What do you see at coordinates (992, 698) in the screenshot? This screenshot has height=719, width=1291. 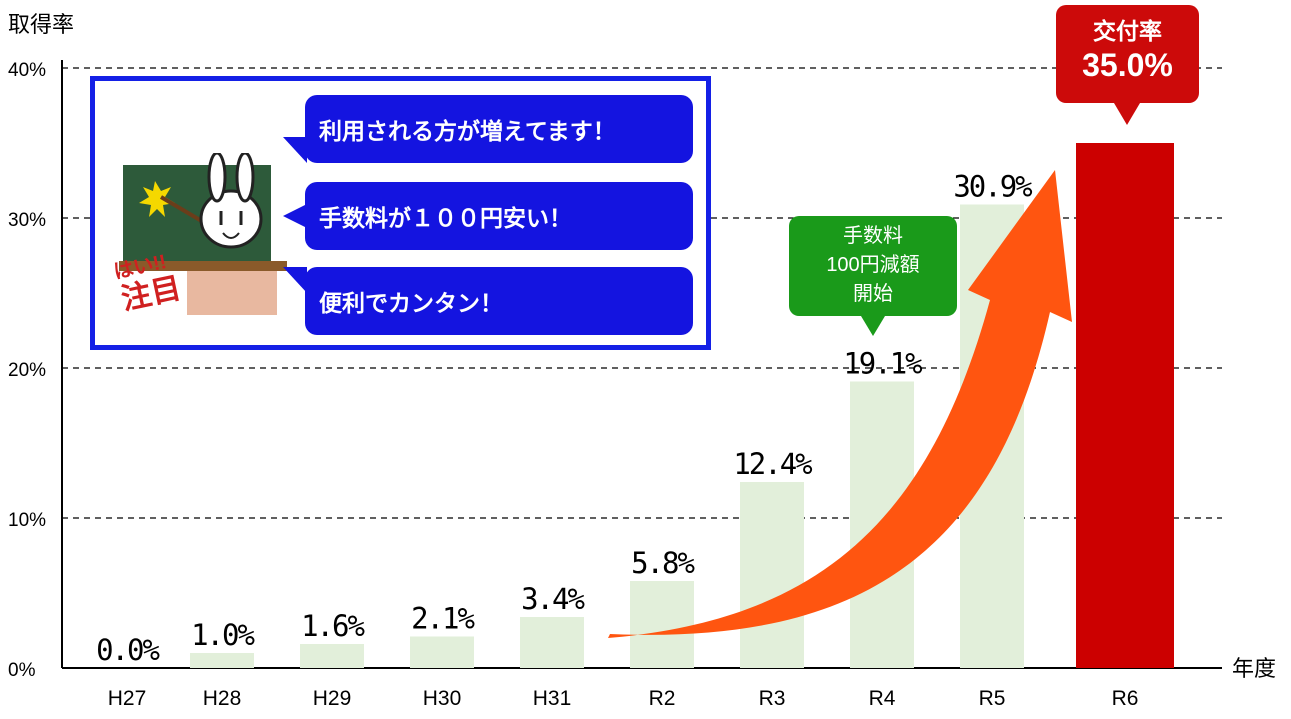 I see `x-tick-label: R5` at bounding box center [992, 698].